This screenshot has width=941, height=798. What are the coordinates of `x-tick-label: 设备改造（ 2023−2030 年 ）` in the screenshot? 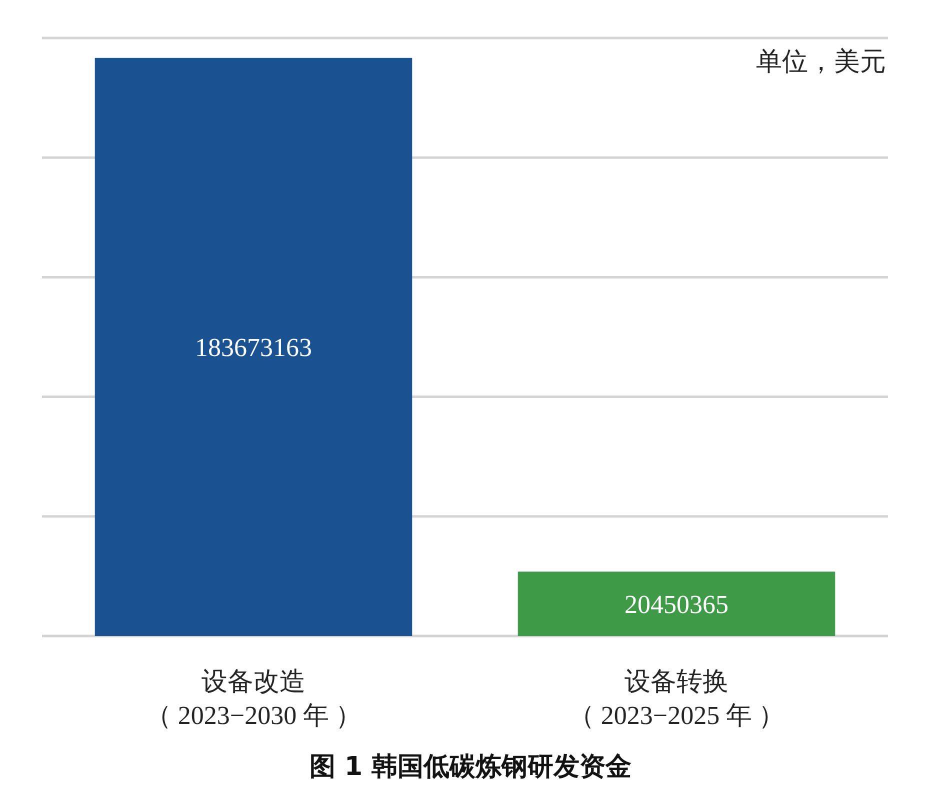 It's located at (253, 698).